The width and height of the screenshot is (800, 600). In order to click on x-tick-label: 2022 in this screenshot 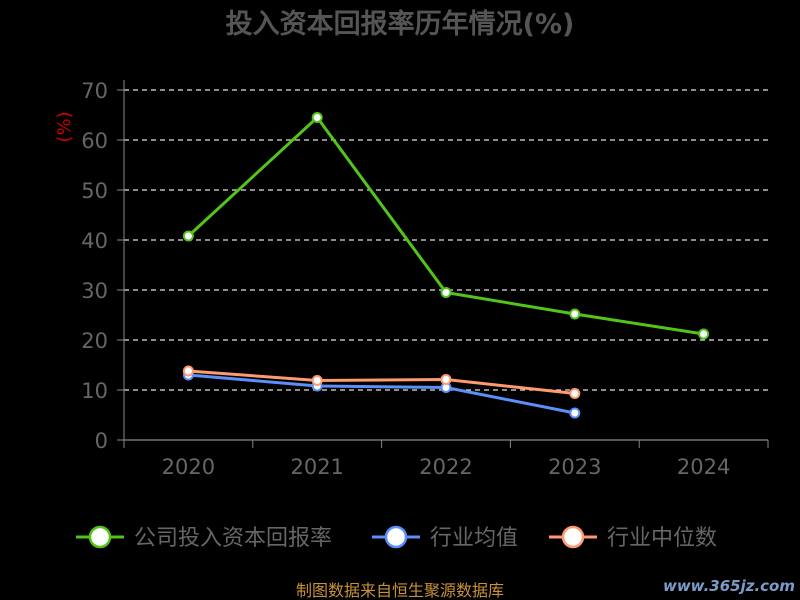, I will do `click(445, 467)`.